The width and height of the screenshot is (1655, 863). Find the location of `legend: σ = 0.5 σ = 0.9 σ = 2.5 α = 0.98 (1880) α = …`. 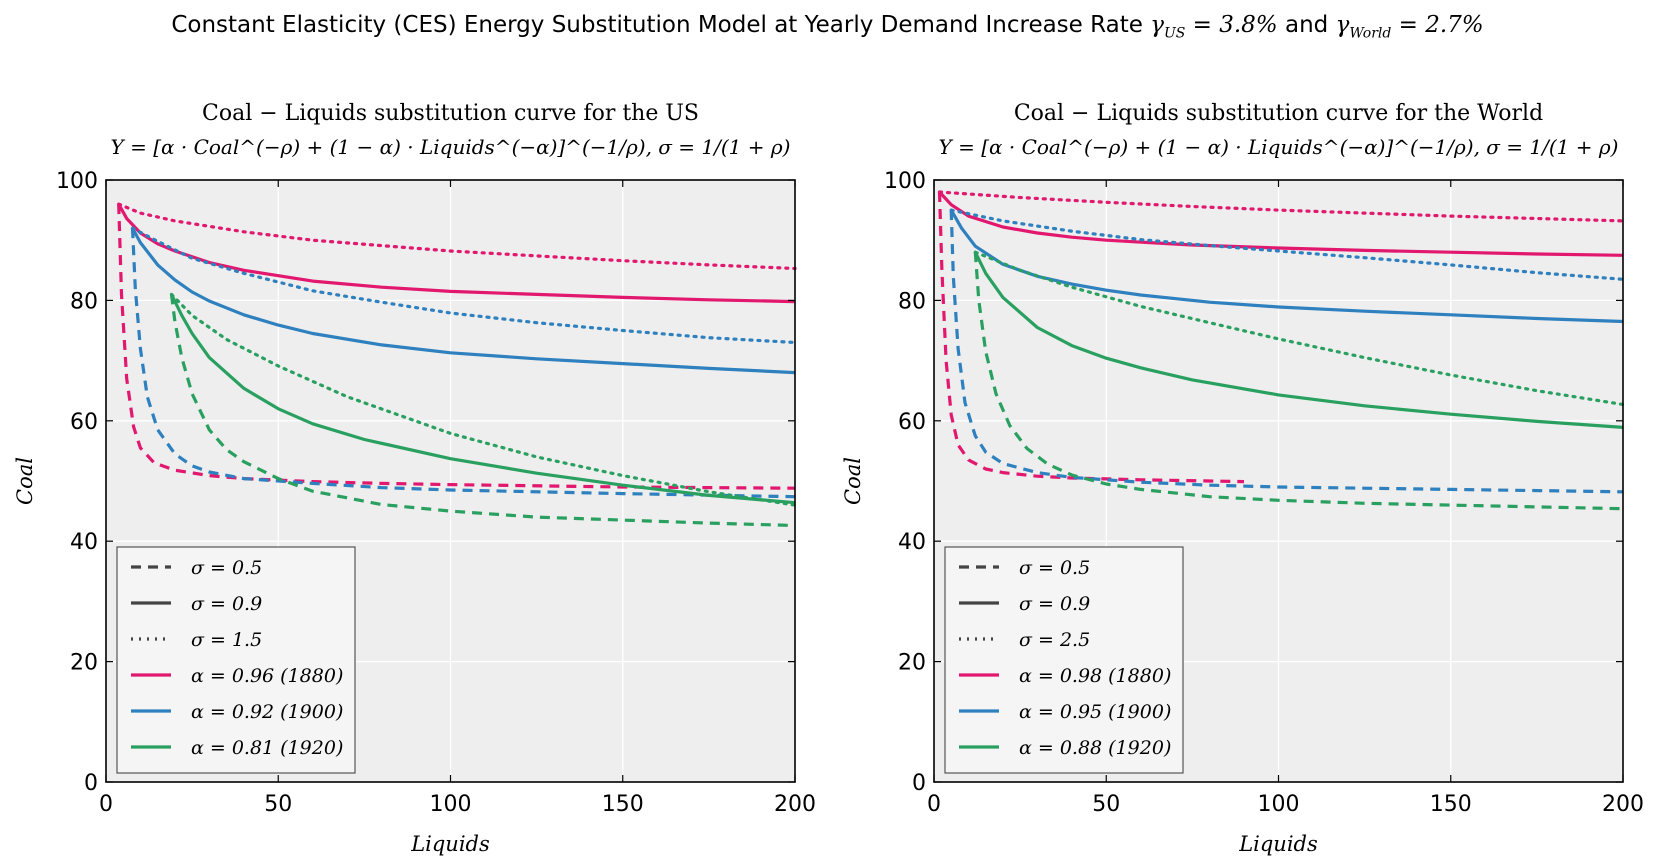

legend: σ = 0.5 σ = 0.9 σ = 2.5 α = 0.98 (1880) α = … is located at coordinates (1064, 660).